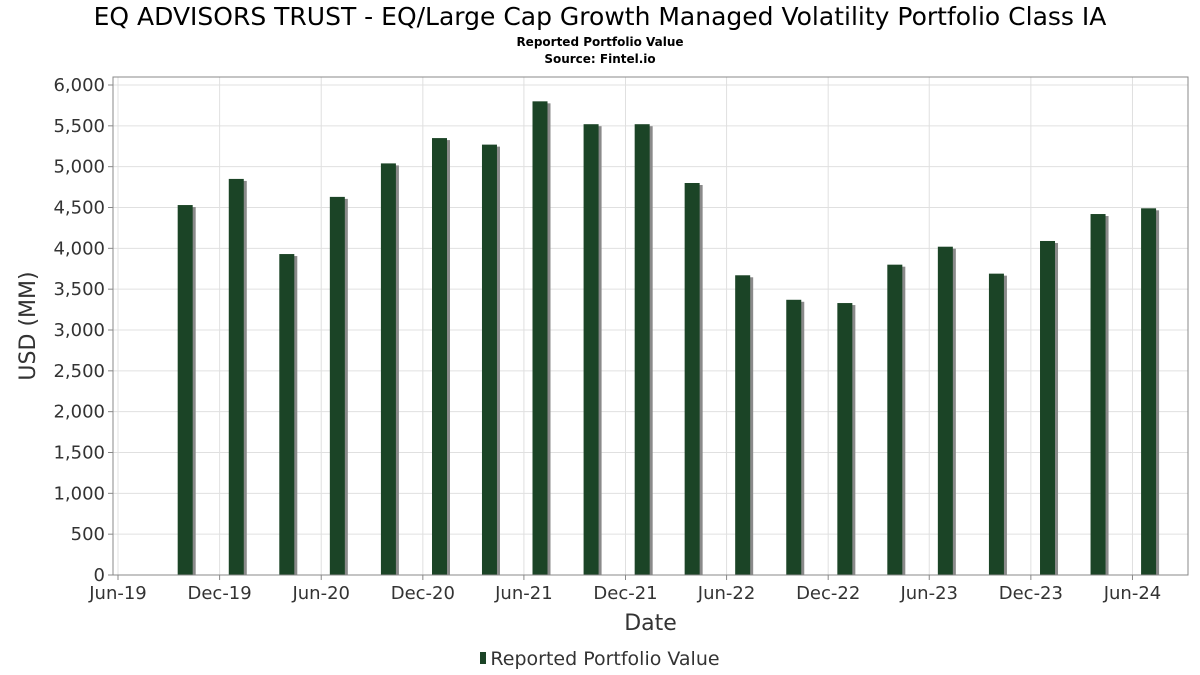  I want to click on legend-swatch, so click(483, 658).